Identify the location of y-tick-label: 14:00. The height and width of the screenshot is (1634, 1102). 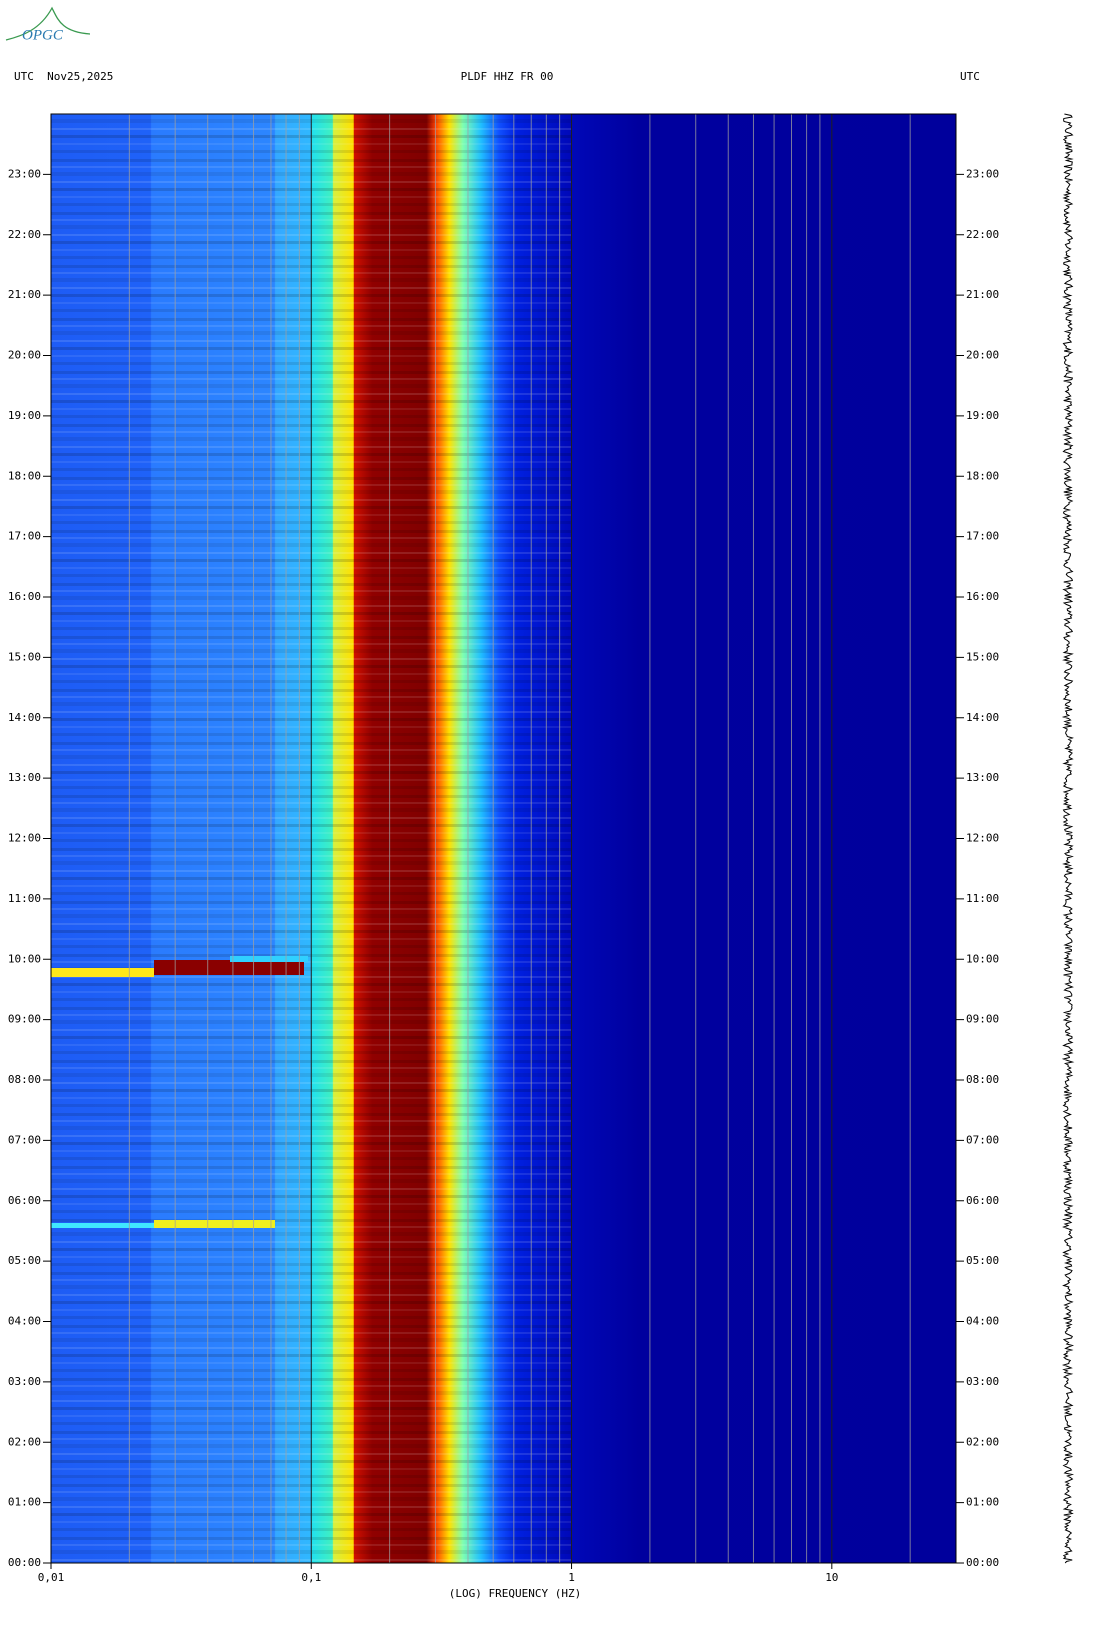
(24, 717).